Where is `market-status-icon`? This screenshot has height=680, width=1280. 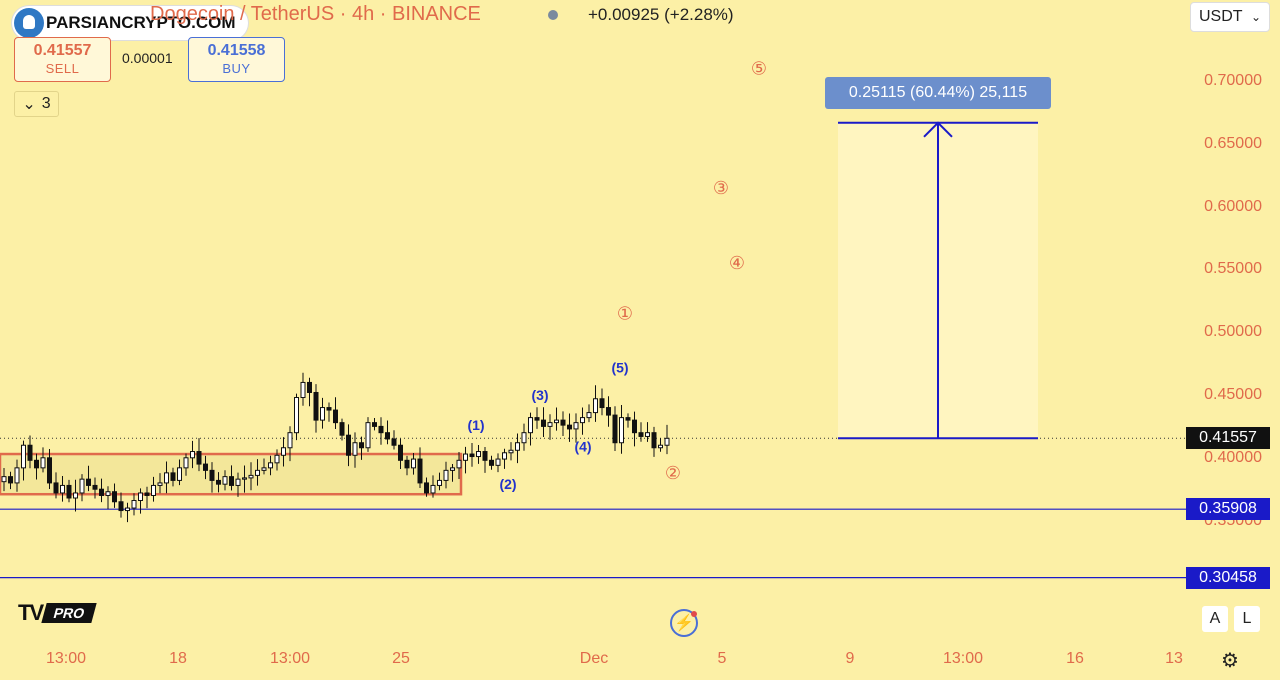
market-status-icon is located at coordinates (553, 15).